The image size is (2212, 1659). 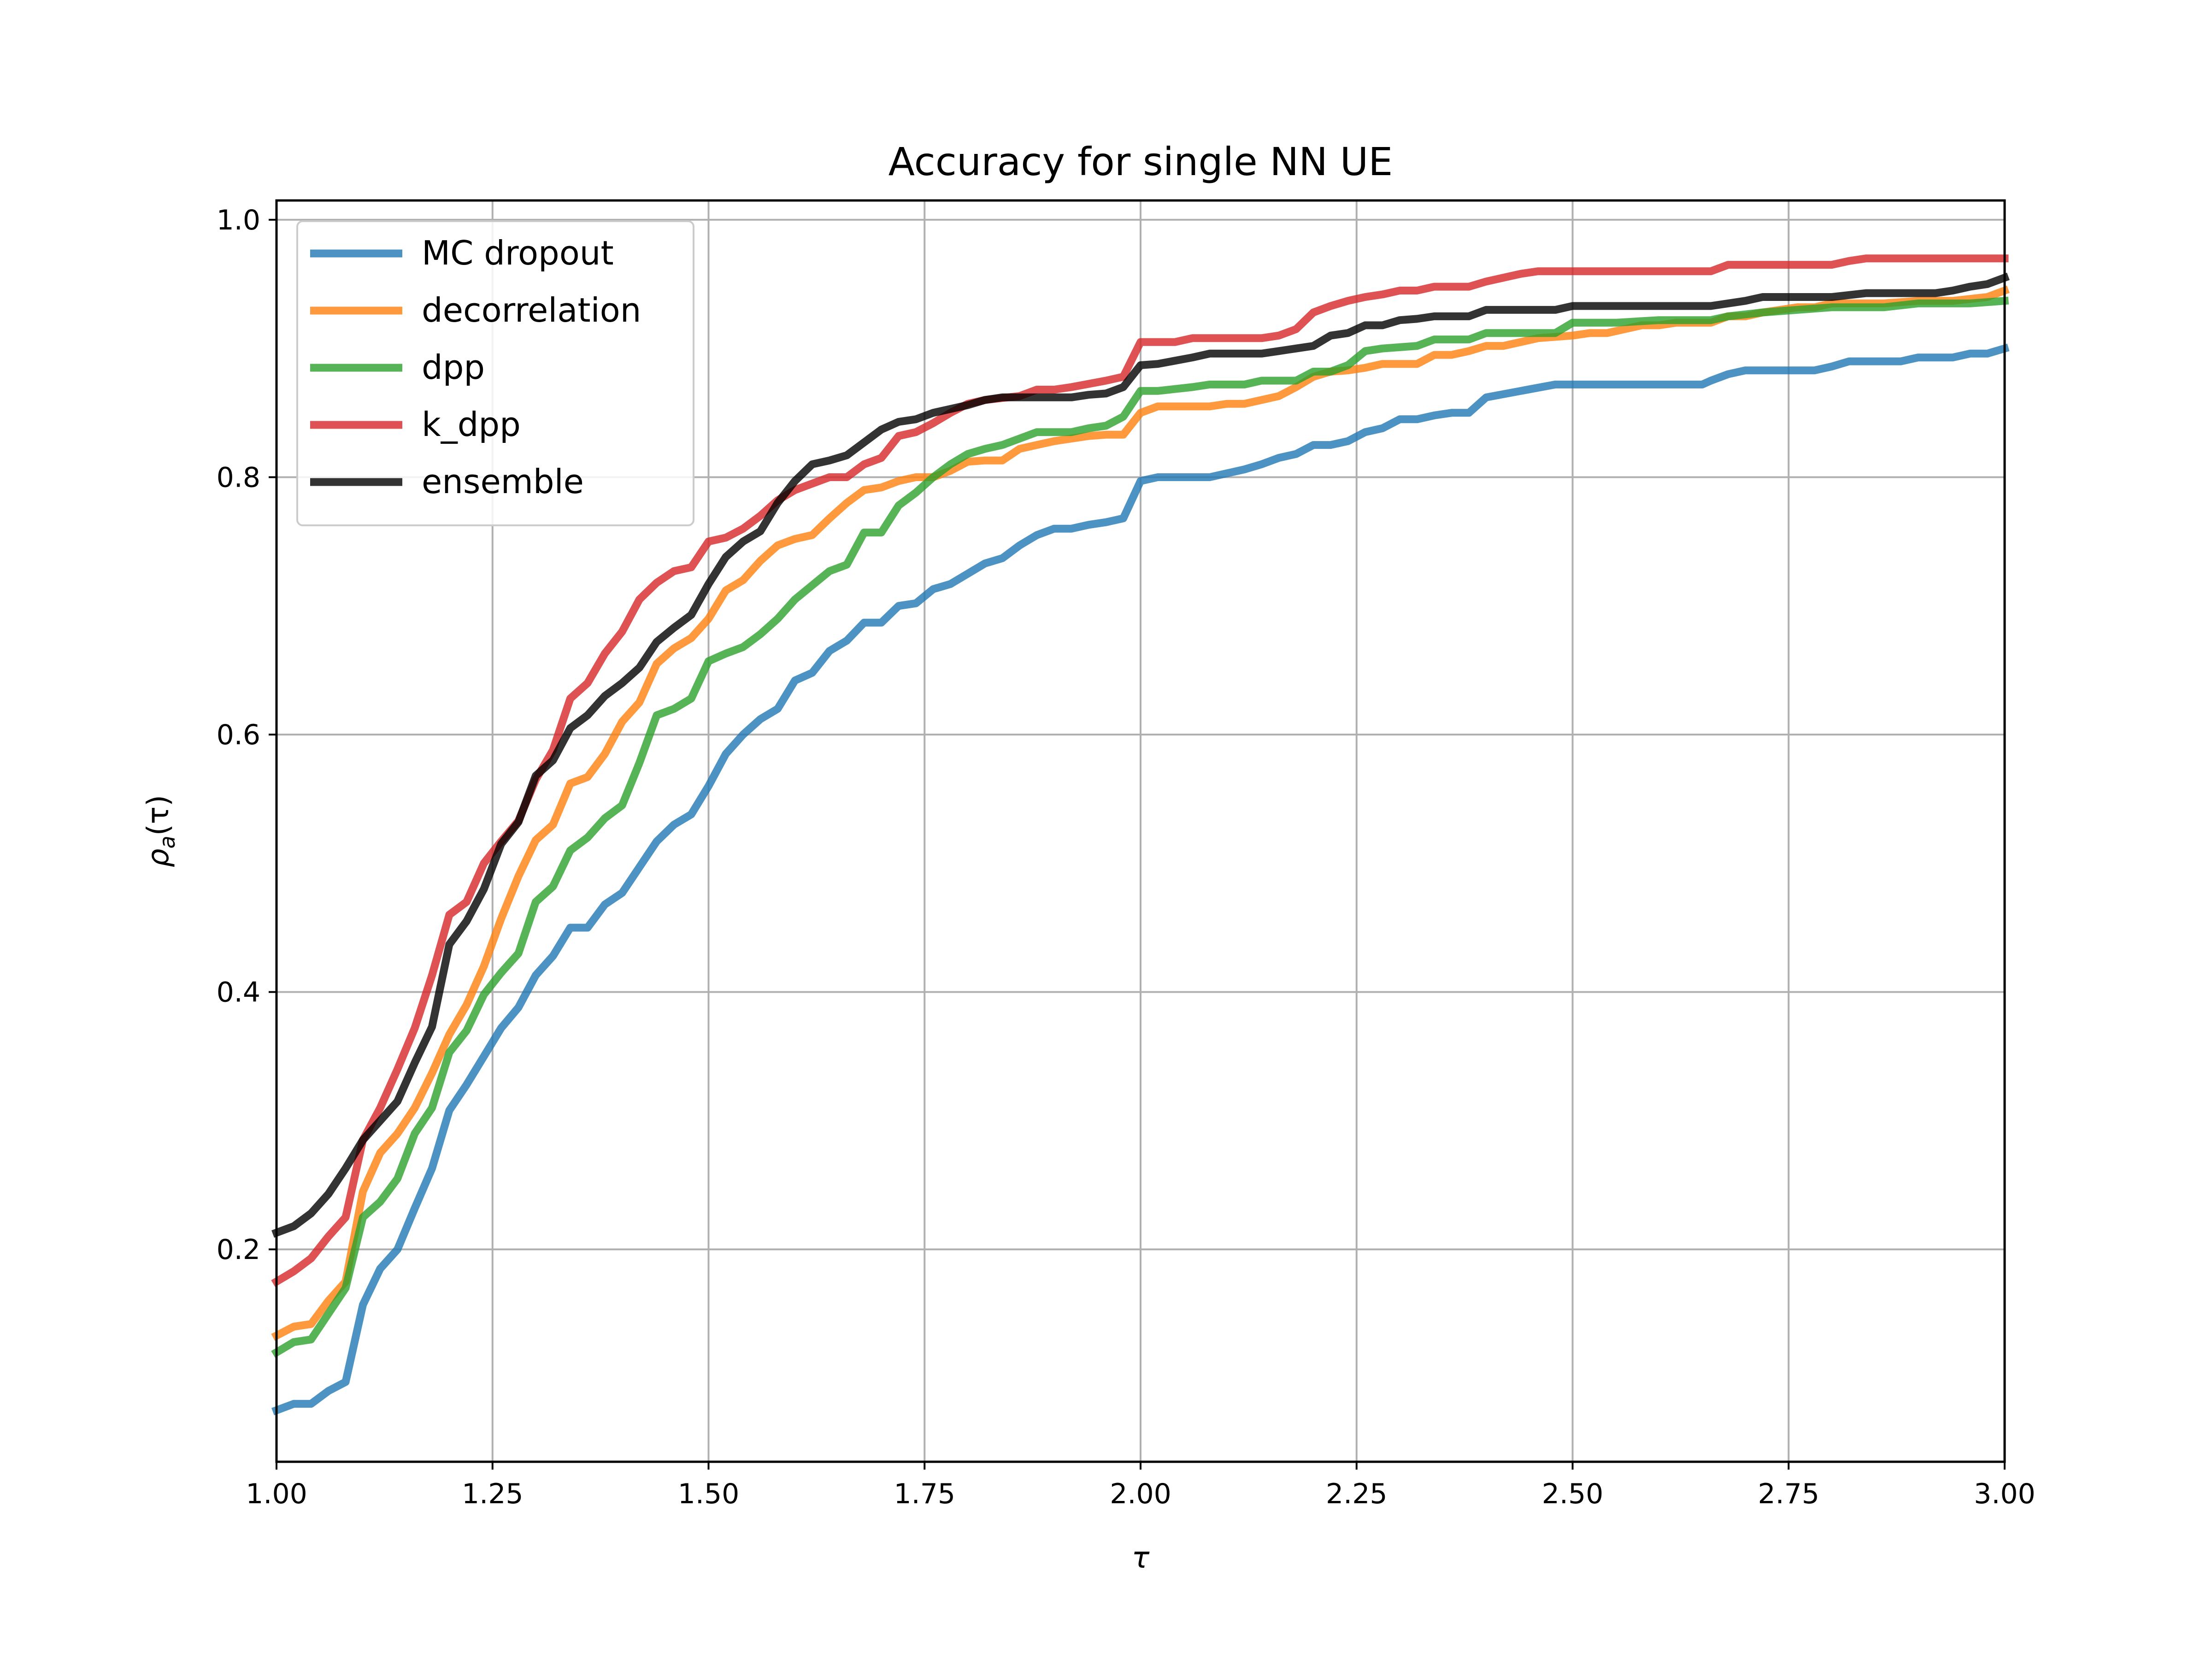 What do you see at coordinates (493, 1494) in the screenshot?
I see `x-tick-label: 1.25` at bounding box center [493, 1494].